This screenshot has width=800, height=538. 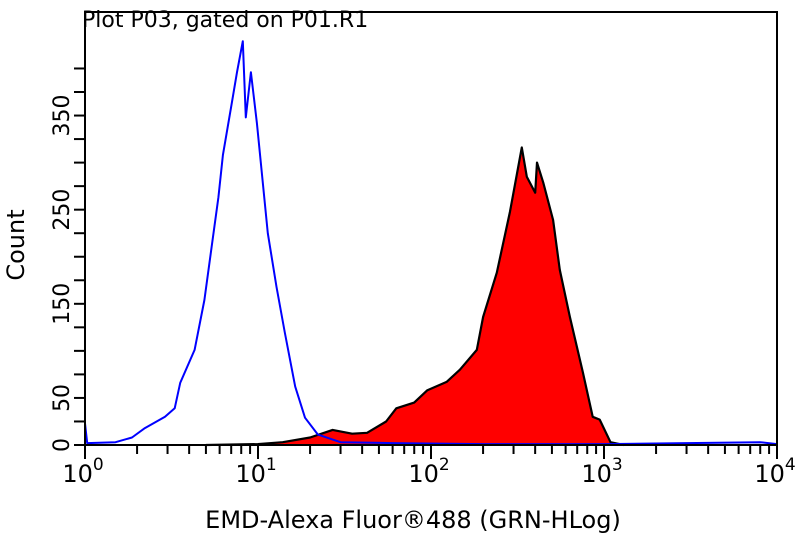 What do you see at coordinates (62, 398) in the screenshot?
I see `y-tick-label: 50` at bounding box center [62, 398].